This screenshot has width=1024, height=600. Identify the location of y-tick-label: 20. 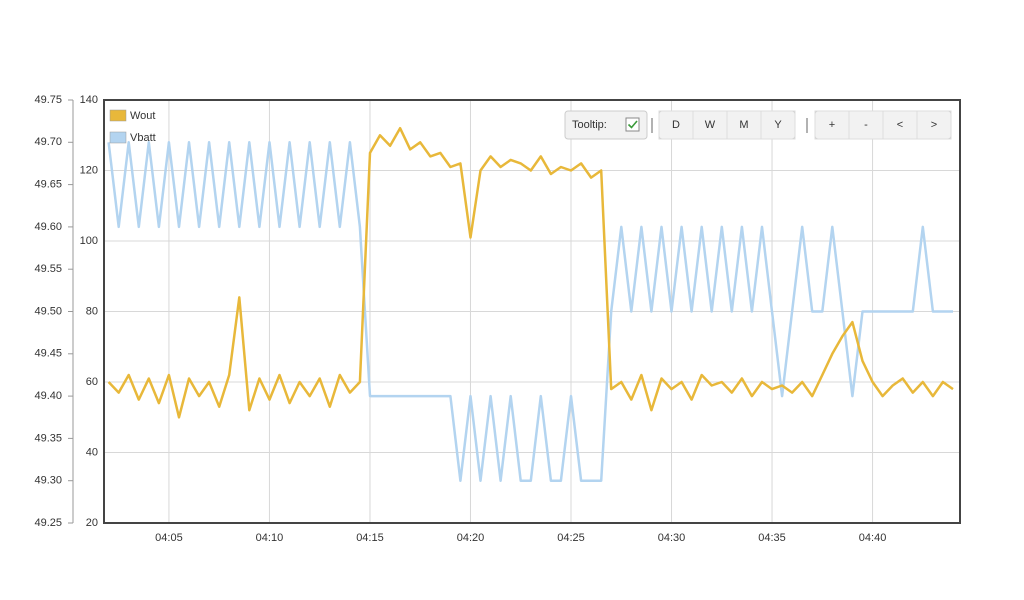
(92, 523).